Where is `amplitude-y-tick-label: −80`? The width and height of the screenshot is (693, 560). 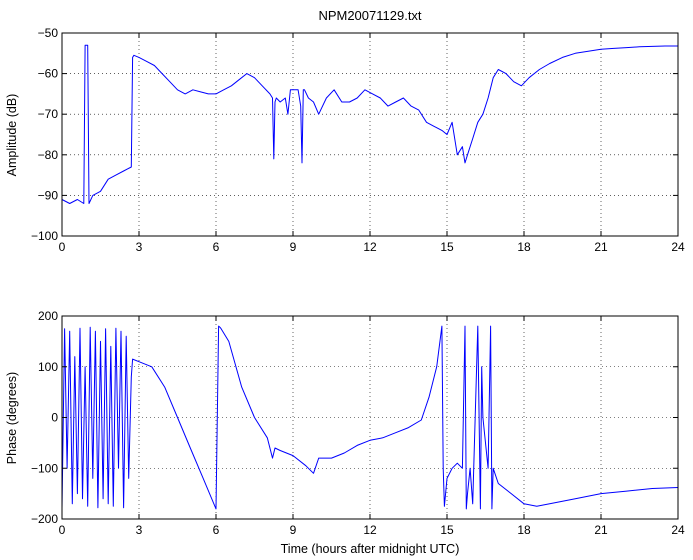 amplitude-y-tick-label: −80 is located at coordinates (48, 155).